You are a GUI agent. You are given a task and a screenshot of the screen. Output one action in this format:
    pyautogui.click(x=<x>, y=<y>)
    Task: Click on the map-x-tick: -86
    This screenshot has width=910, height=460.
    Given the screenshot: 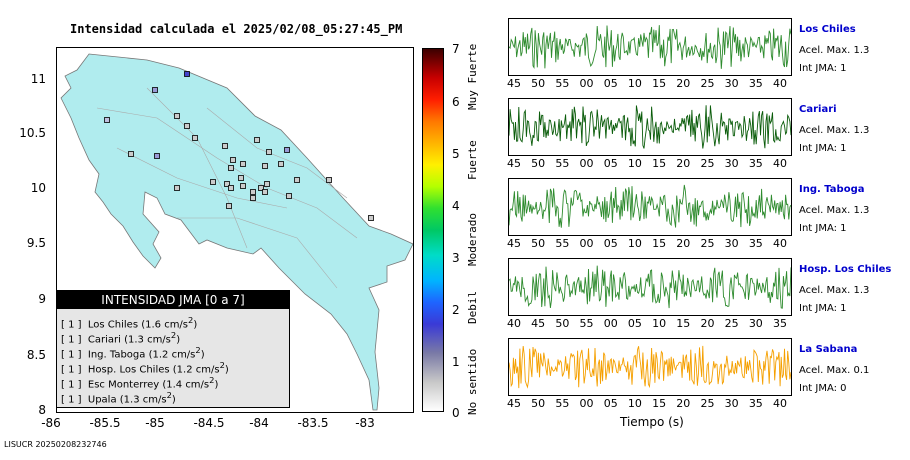 What is the action you would take?
    pyautogui.click(x=51, y=423)
    